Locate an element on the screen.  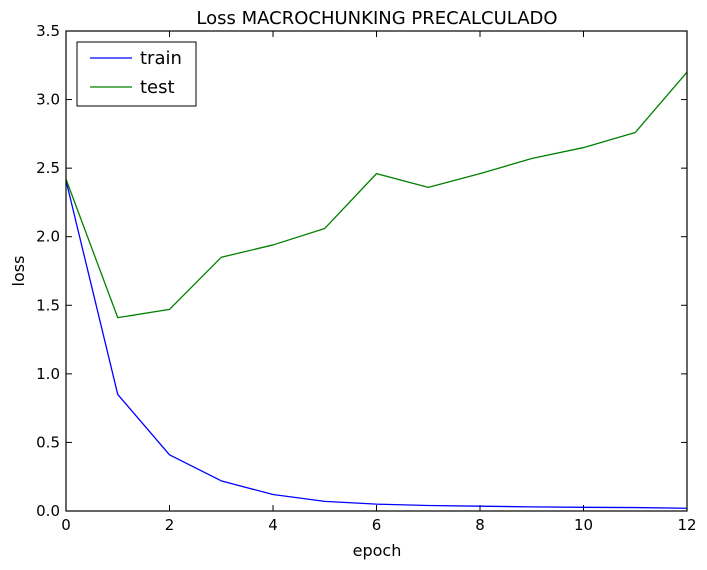
x-tick-label: 0 is located at coordinates (66, 525).